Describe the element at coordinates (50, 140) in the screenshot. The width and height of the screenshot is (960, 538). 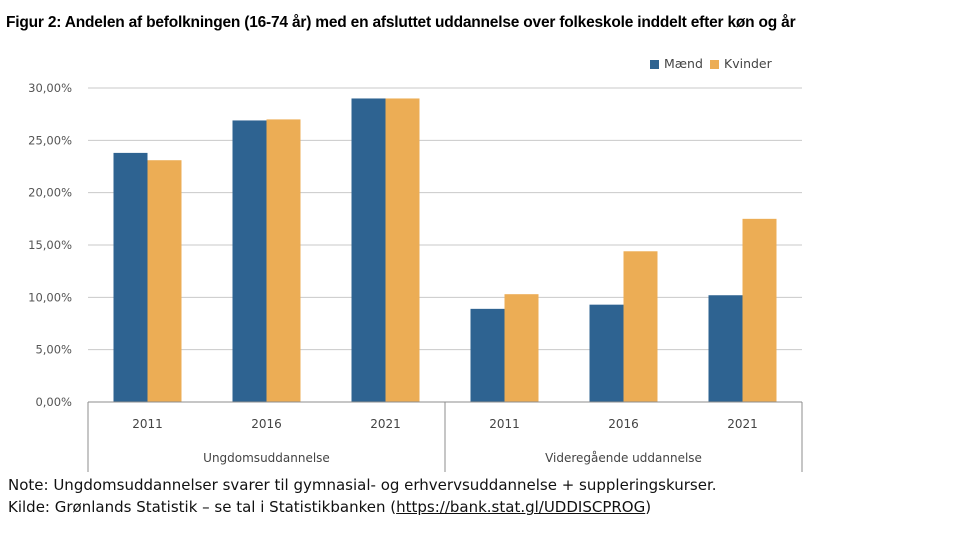
I see `y-tick-label: 25,00%` at that location.